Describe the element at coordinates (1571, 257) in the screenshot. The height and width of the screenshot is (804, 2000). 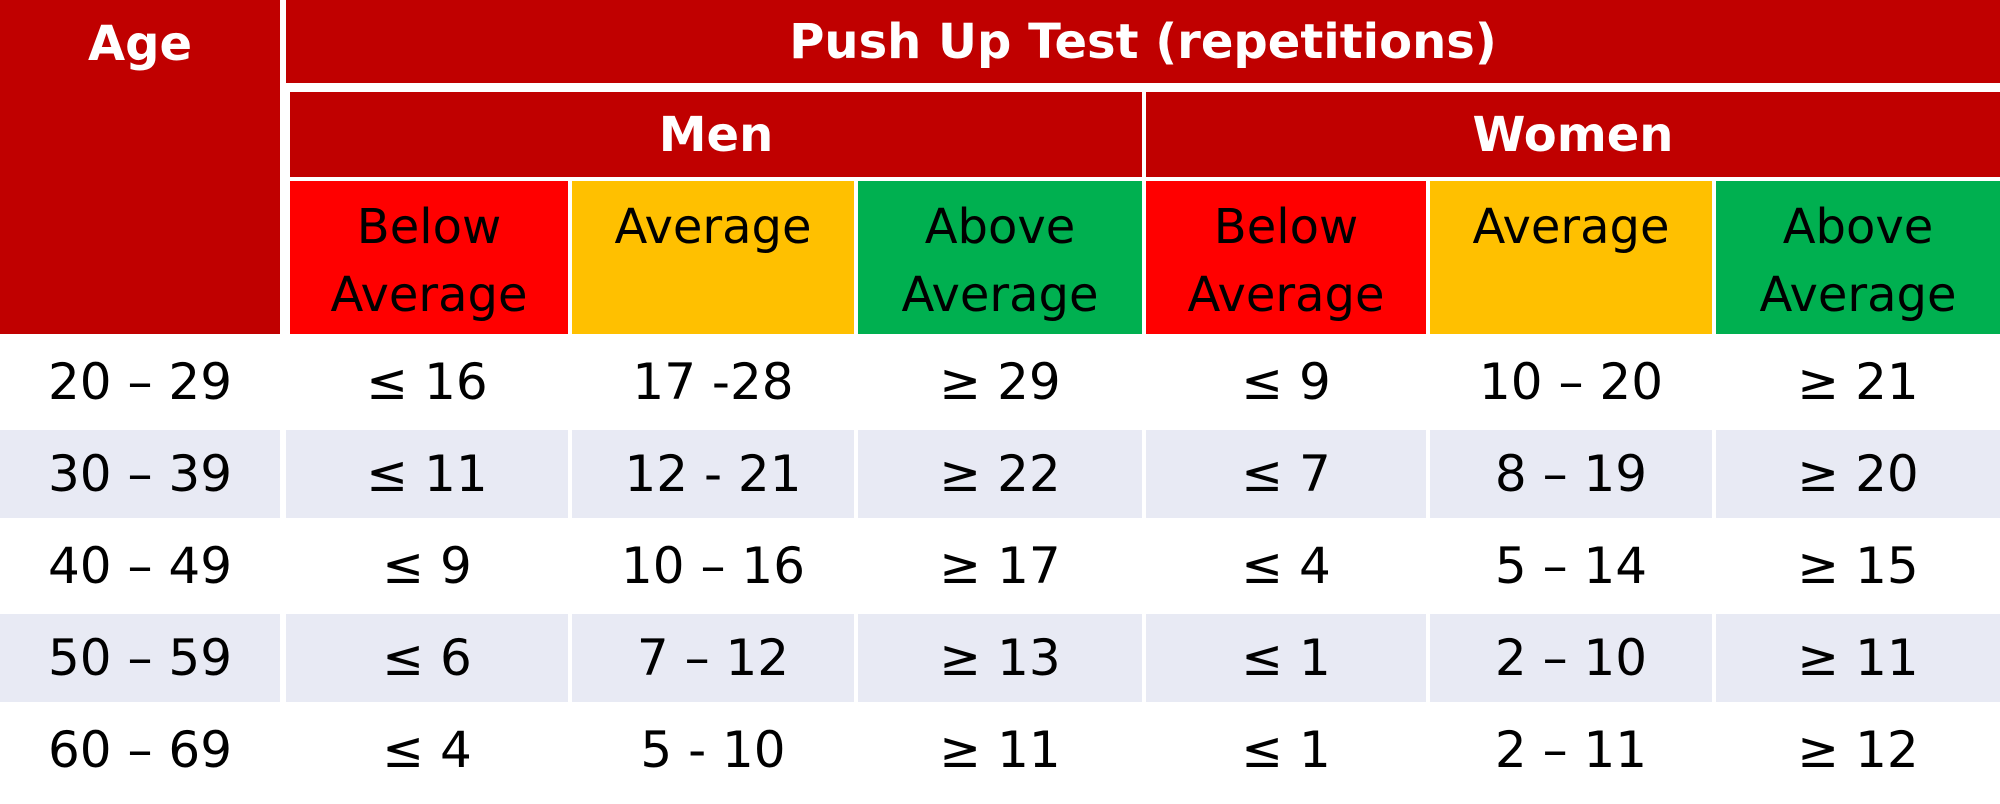
I see `category-header-women-average: Average` at that location.